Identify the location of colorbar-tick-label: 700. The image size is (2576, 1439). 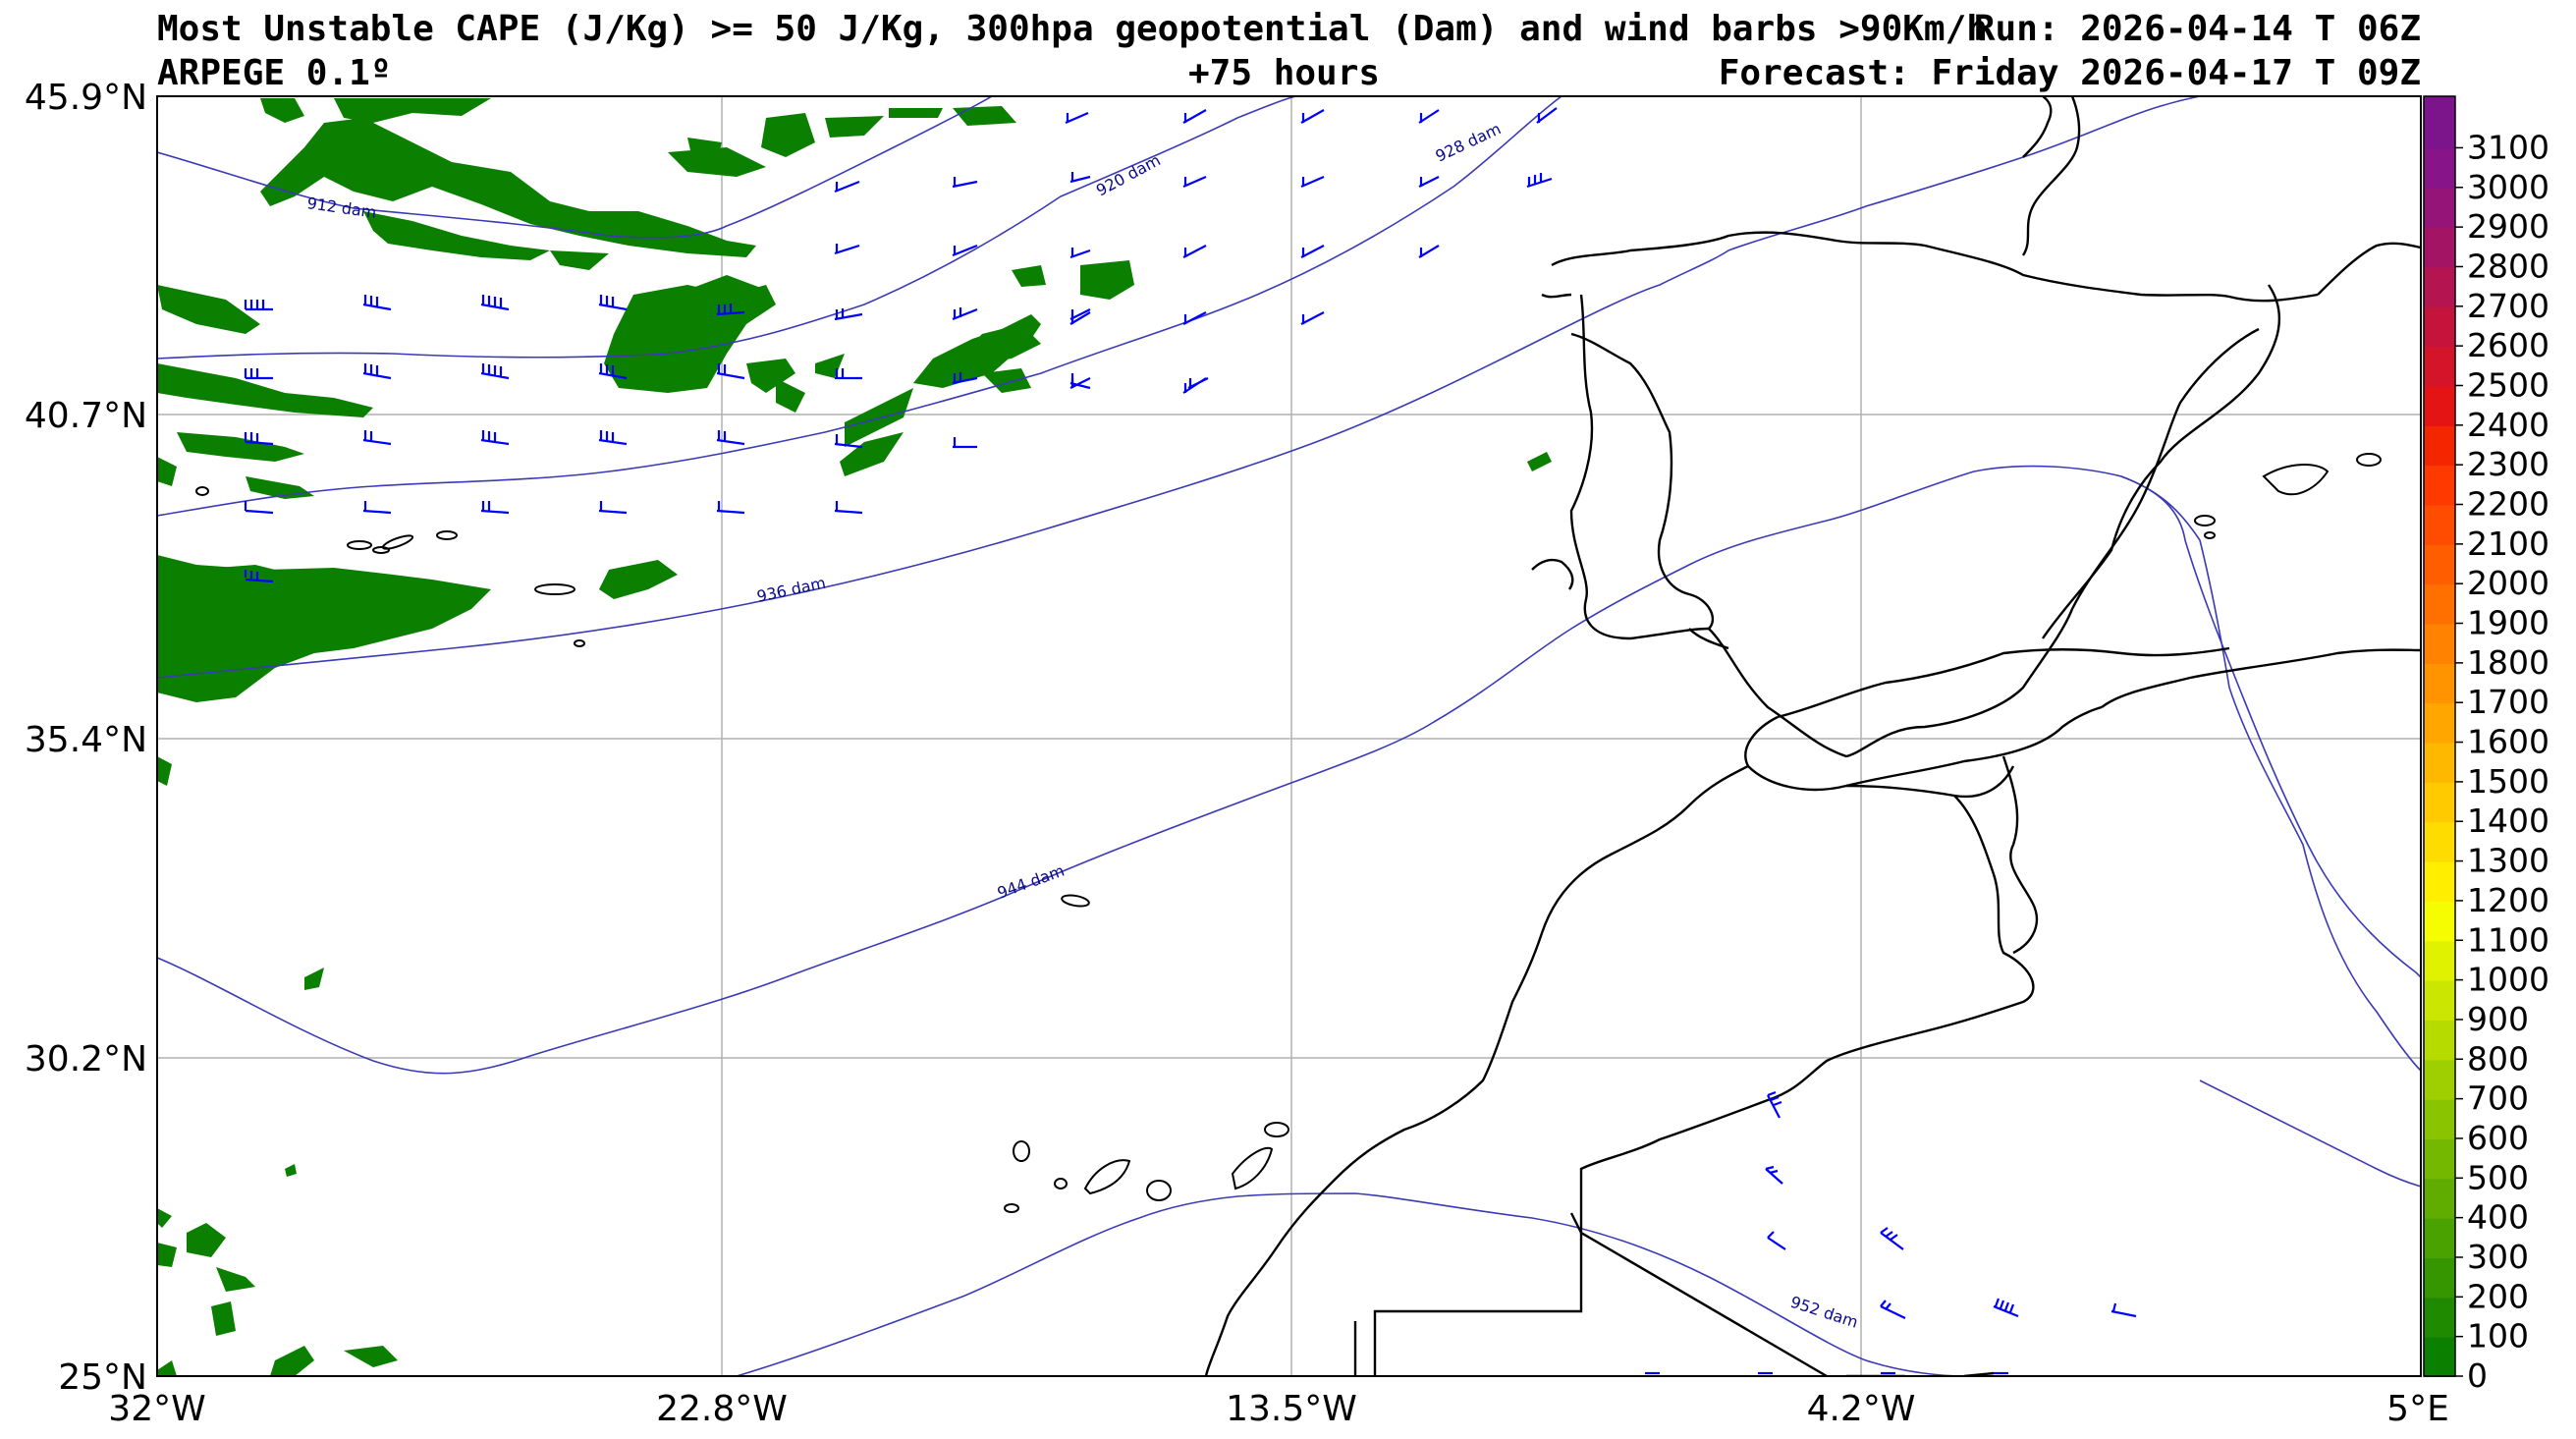
(2498, 1099).